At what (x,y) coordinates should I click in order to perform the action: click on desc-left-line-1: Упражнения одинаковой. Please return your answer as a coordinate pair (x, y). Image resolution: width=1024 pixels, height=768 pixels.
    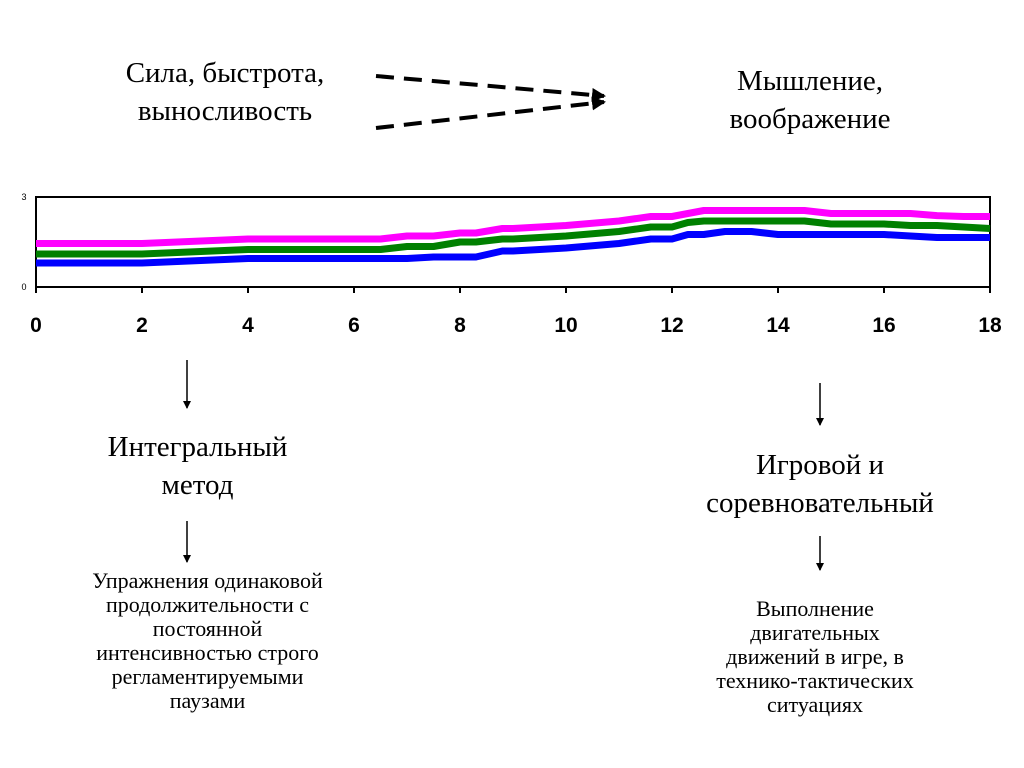
    Looking at the image, I should click on (207, 580).